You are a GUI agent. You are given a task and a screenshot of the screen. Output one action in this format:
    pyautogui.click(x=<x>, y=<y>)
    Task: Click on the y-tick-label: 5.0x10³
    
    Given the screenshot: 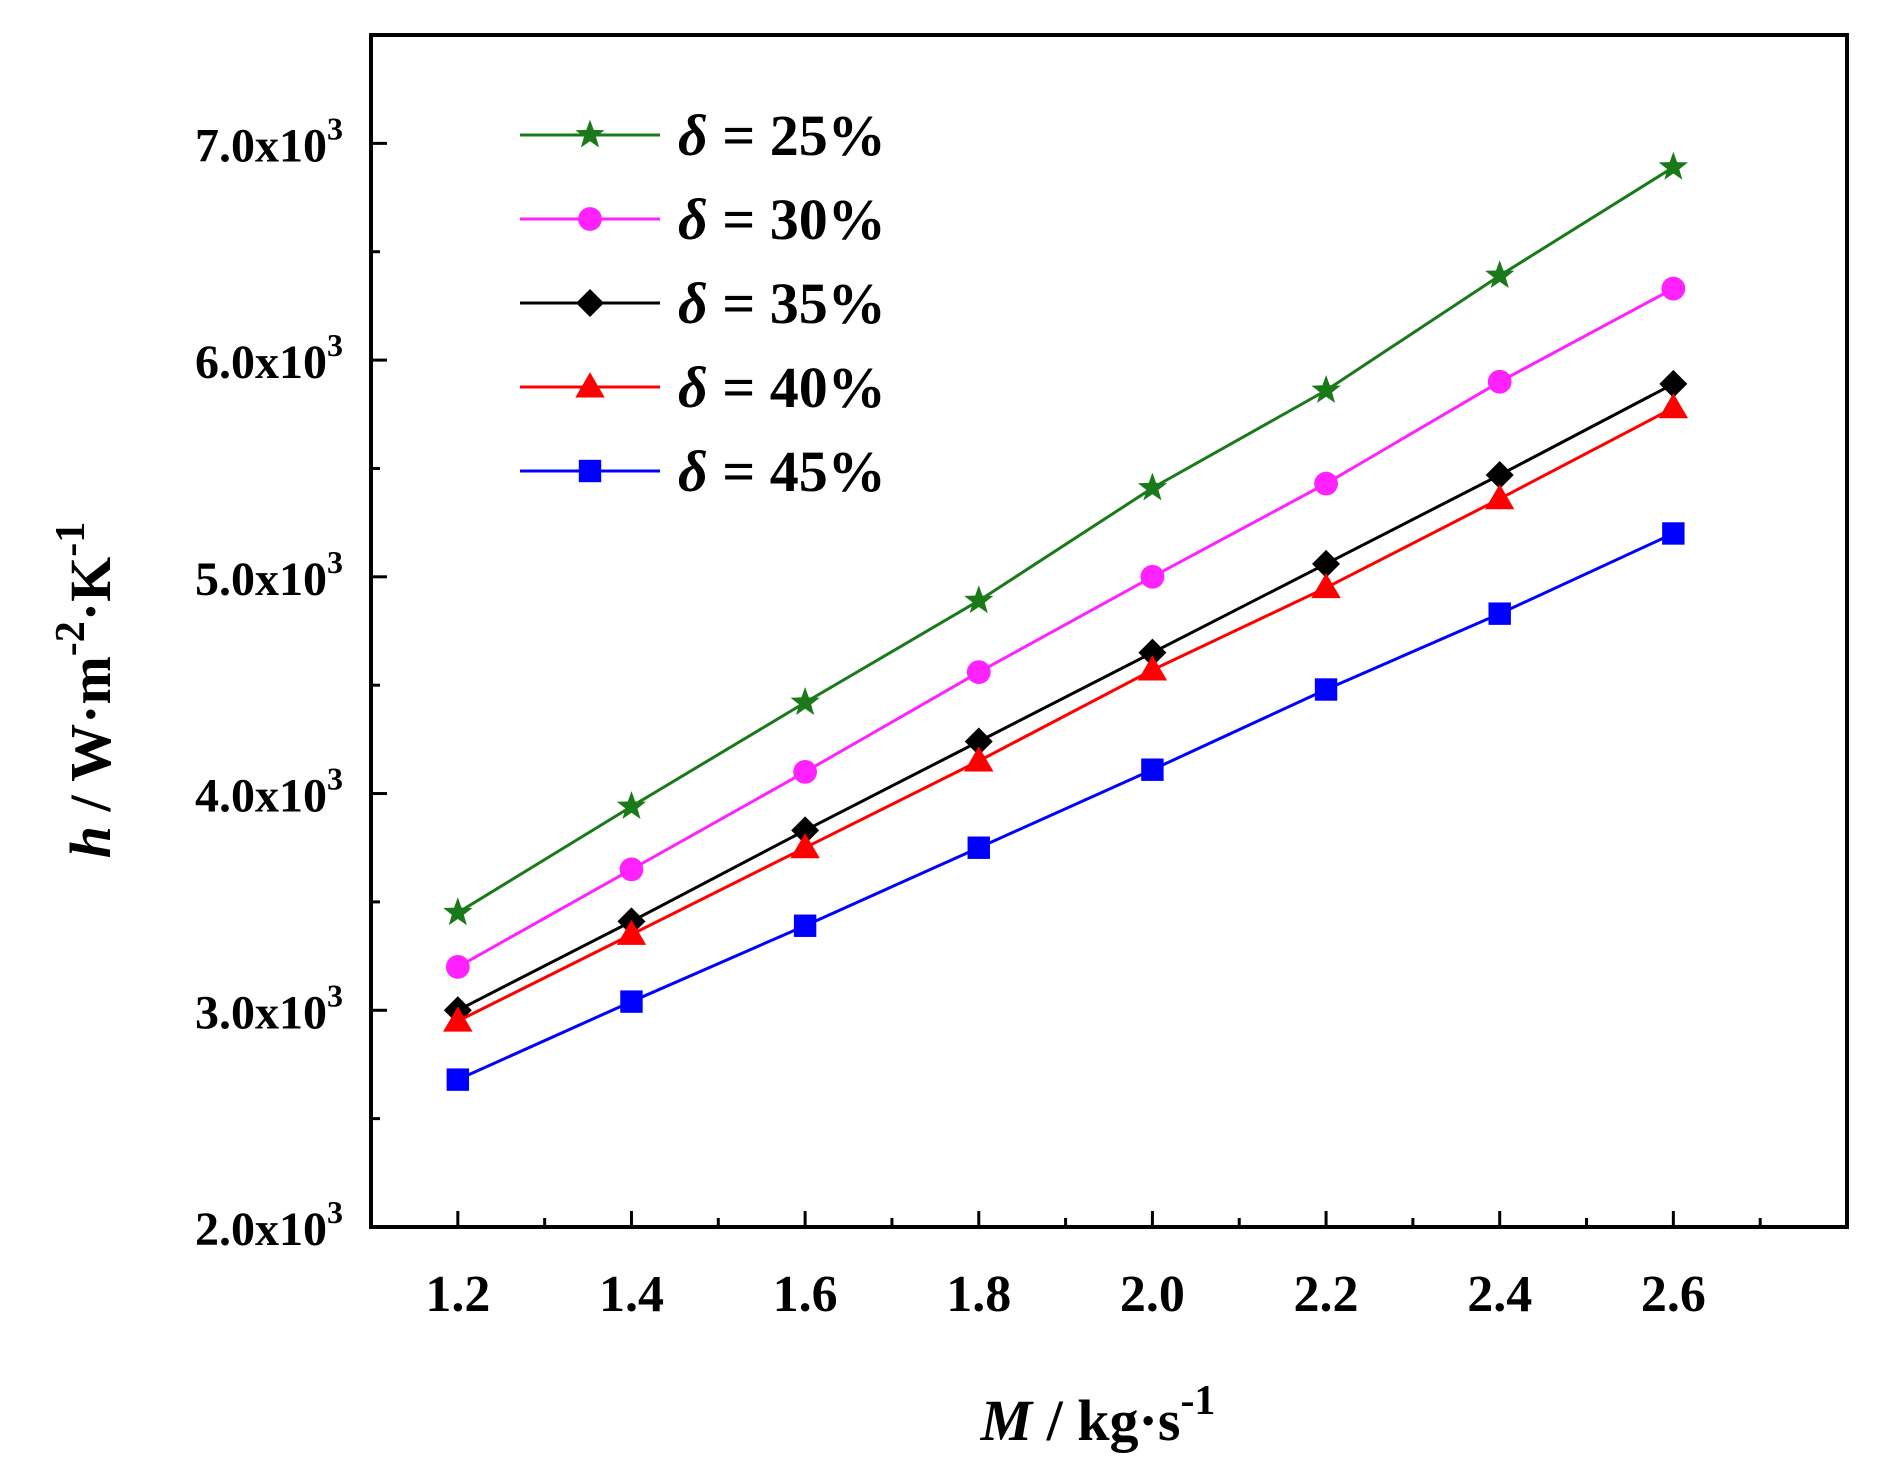 What is the action you would take?
    pyautogui.click(x=269, y=575)
    